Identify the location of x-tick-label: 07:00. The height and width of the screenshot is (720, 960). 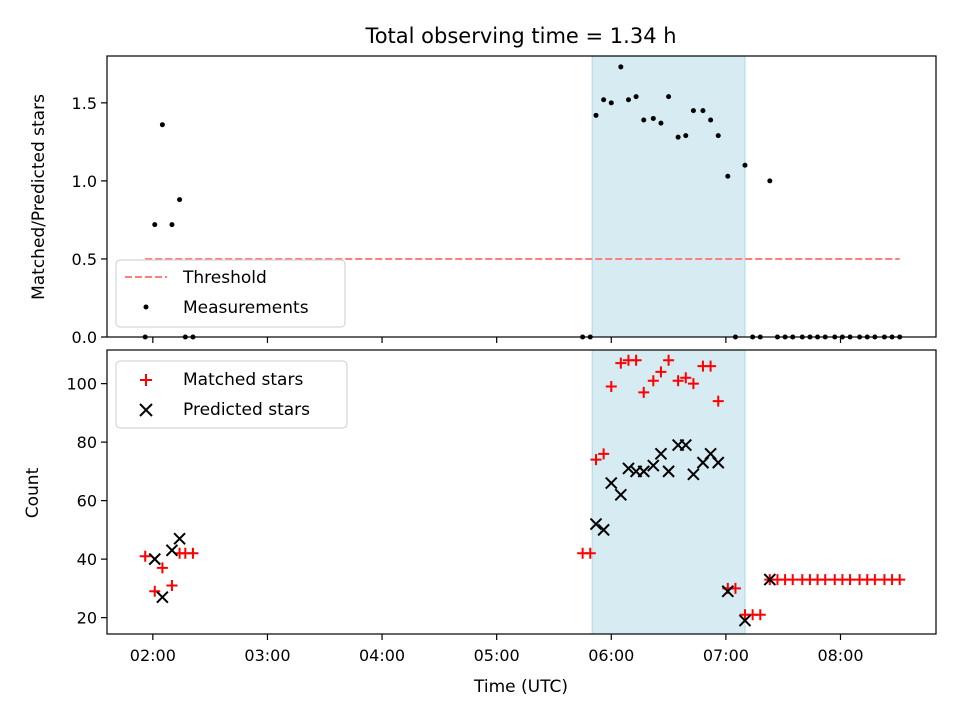
(726, 655).